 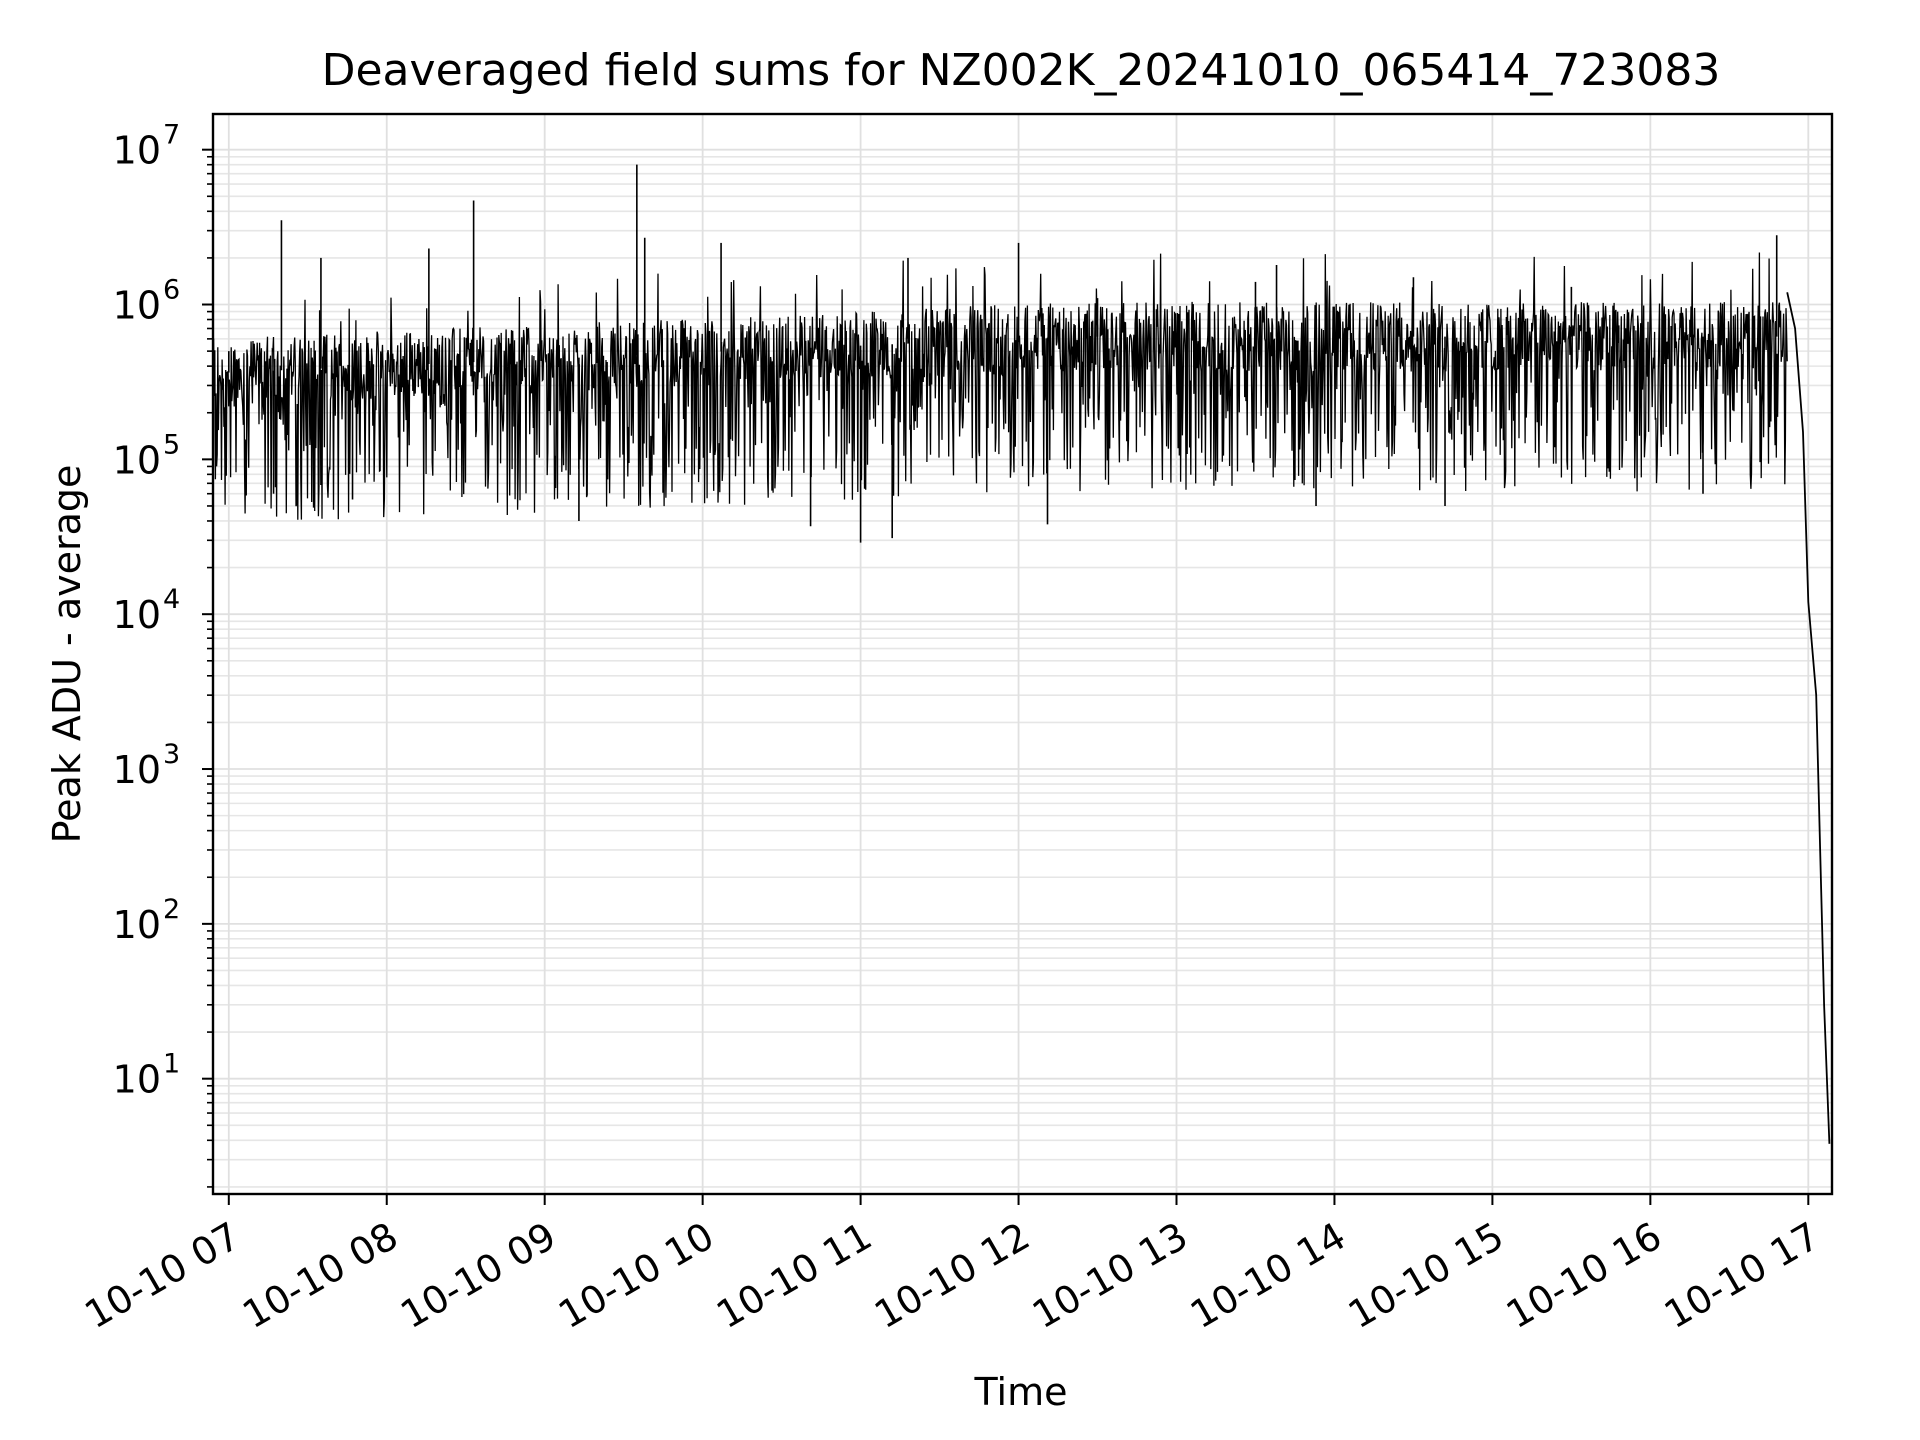 I want to click on y-tick-exponent: 4, so click(x=171, y=599).